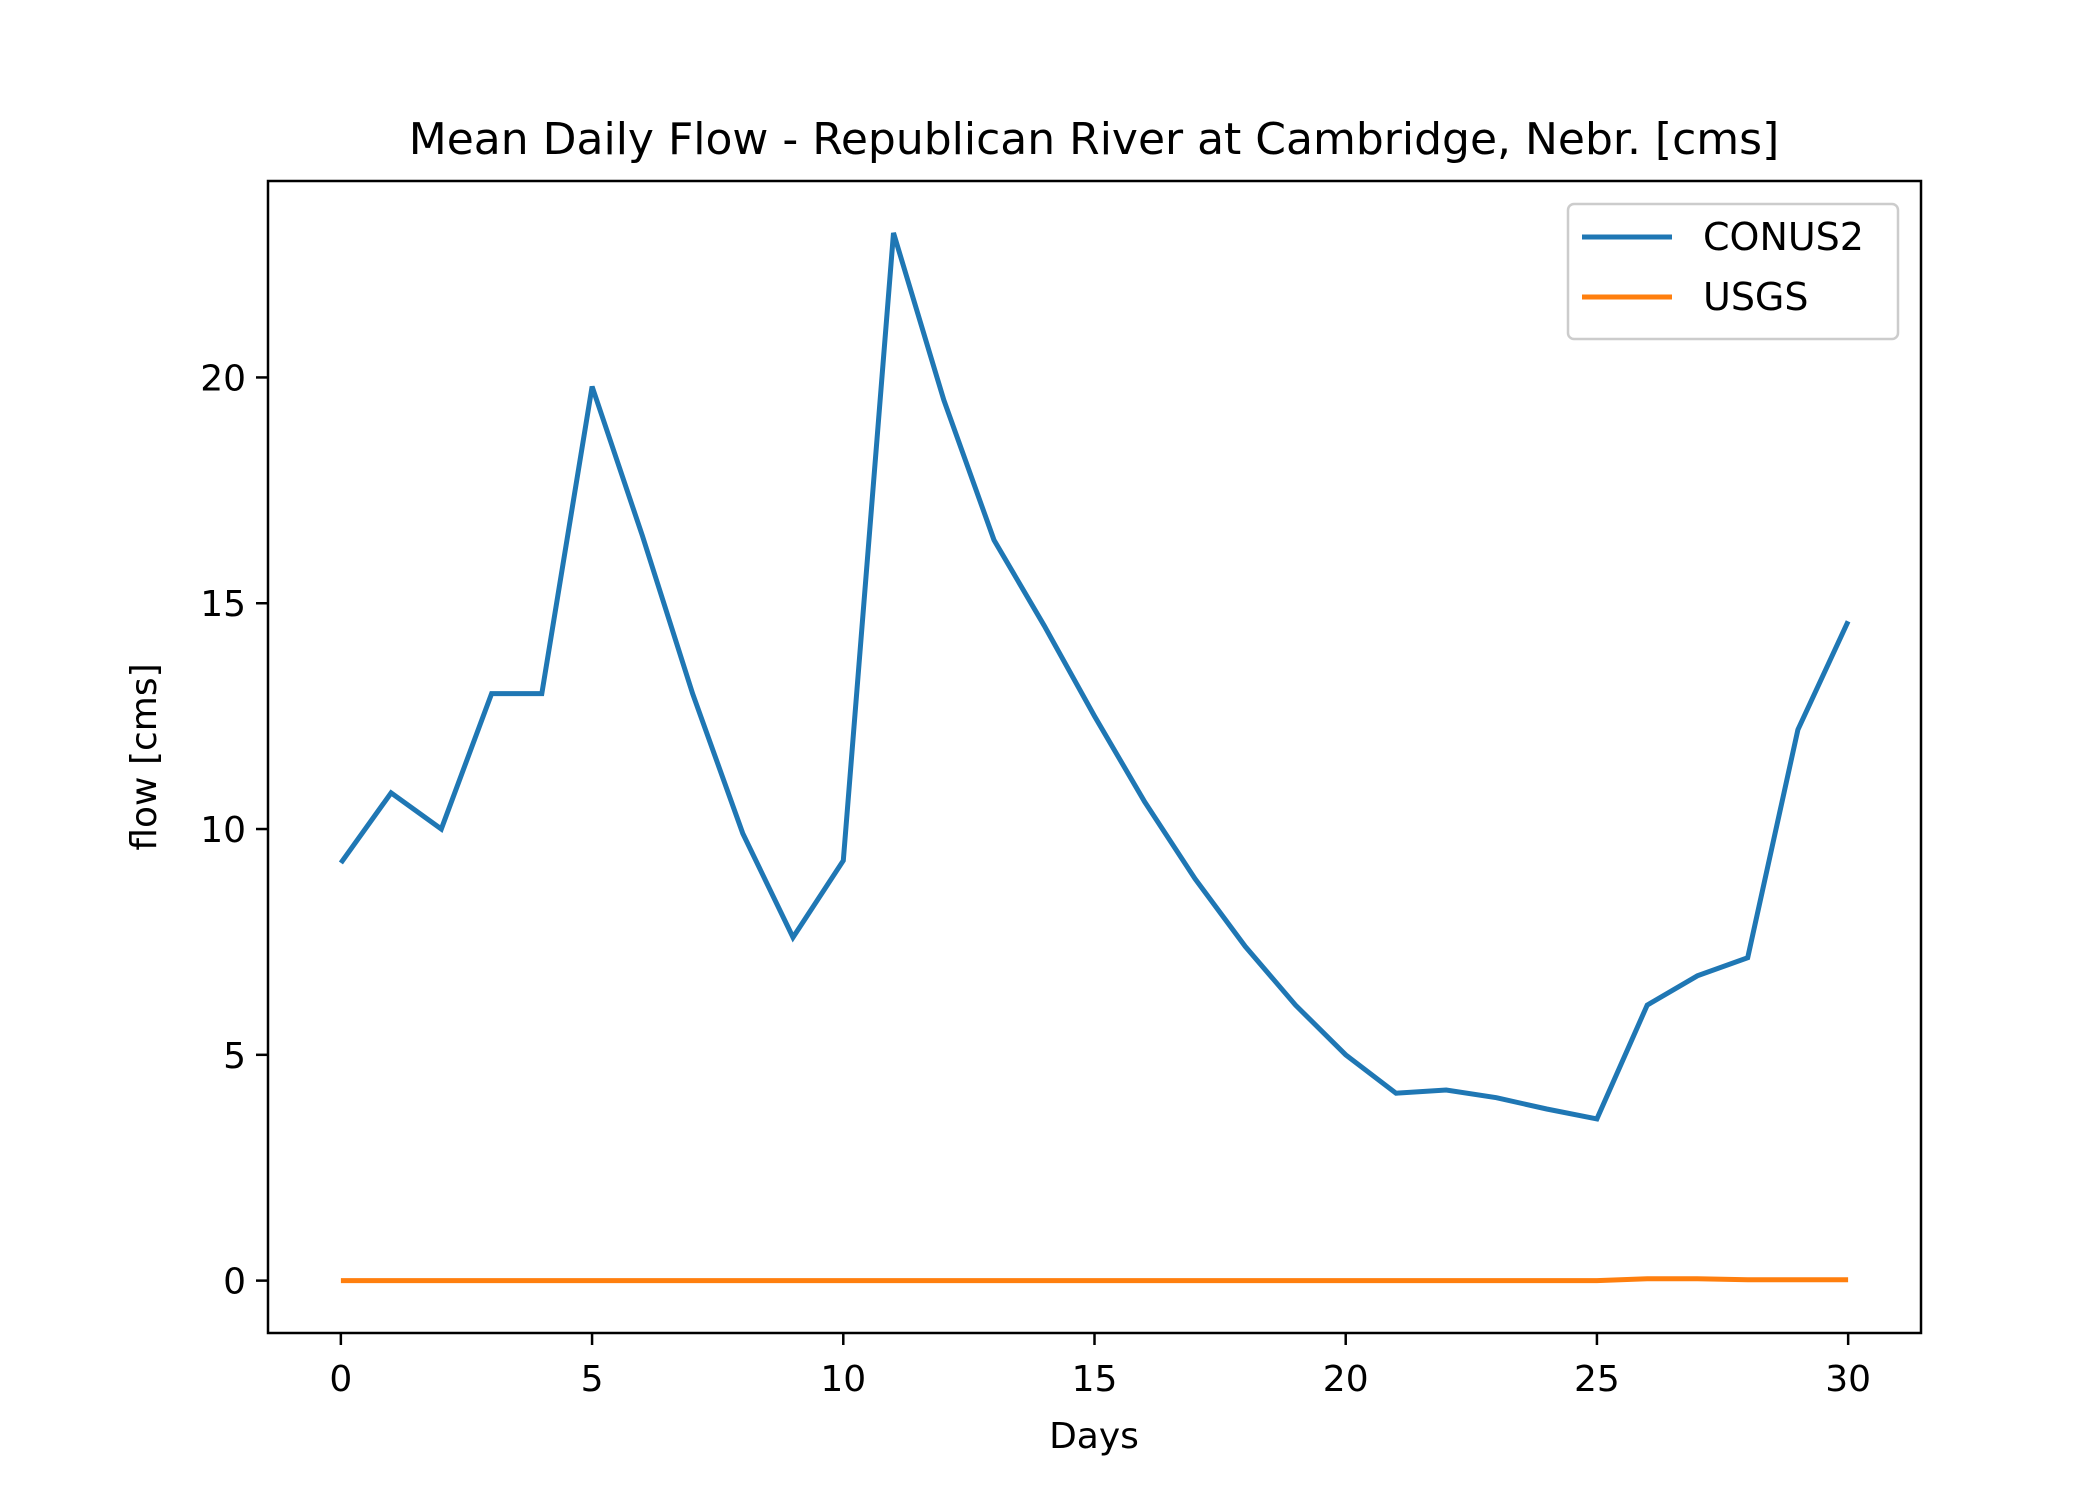  Describe the element at coordinates (1733, 271) in the screenshot. I see `legend: CONUS2 USGS` at that location.